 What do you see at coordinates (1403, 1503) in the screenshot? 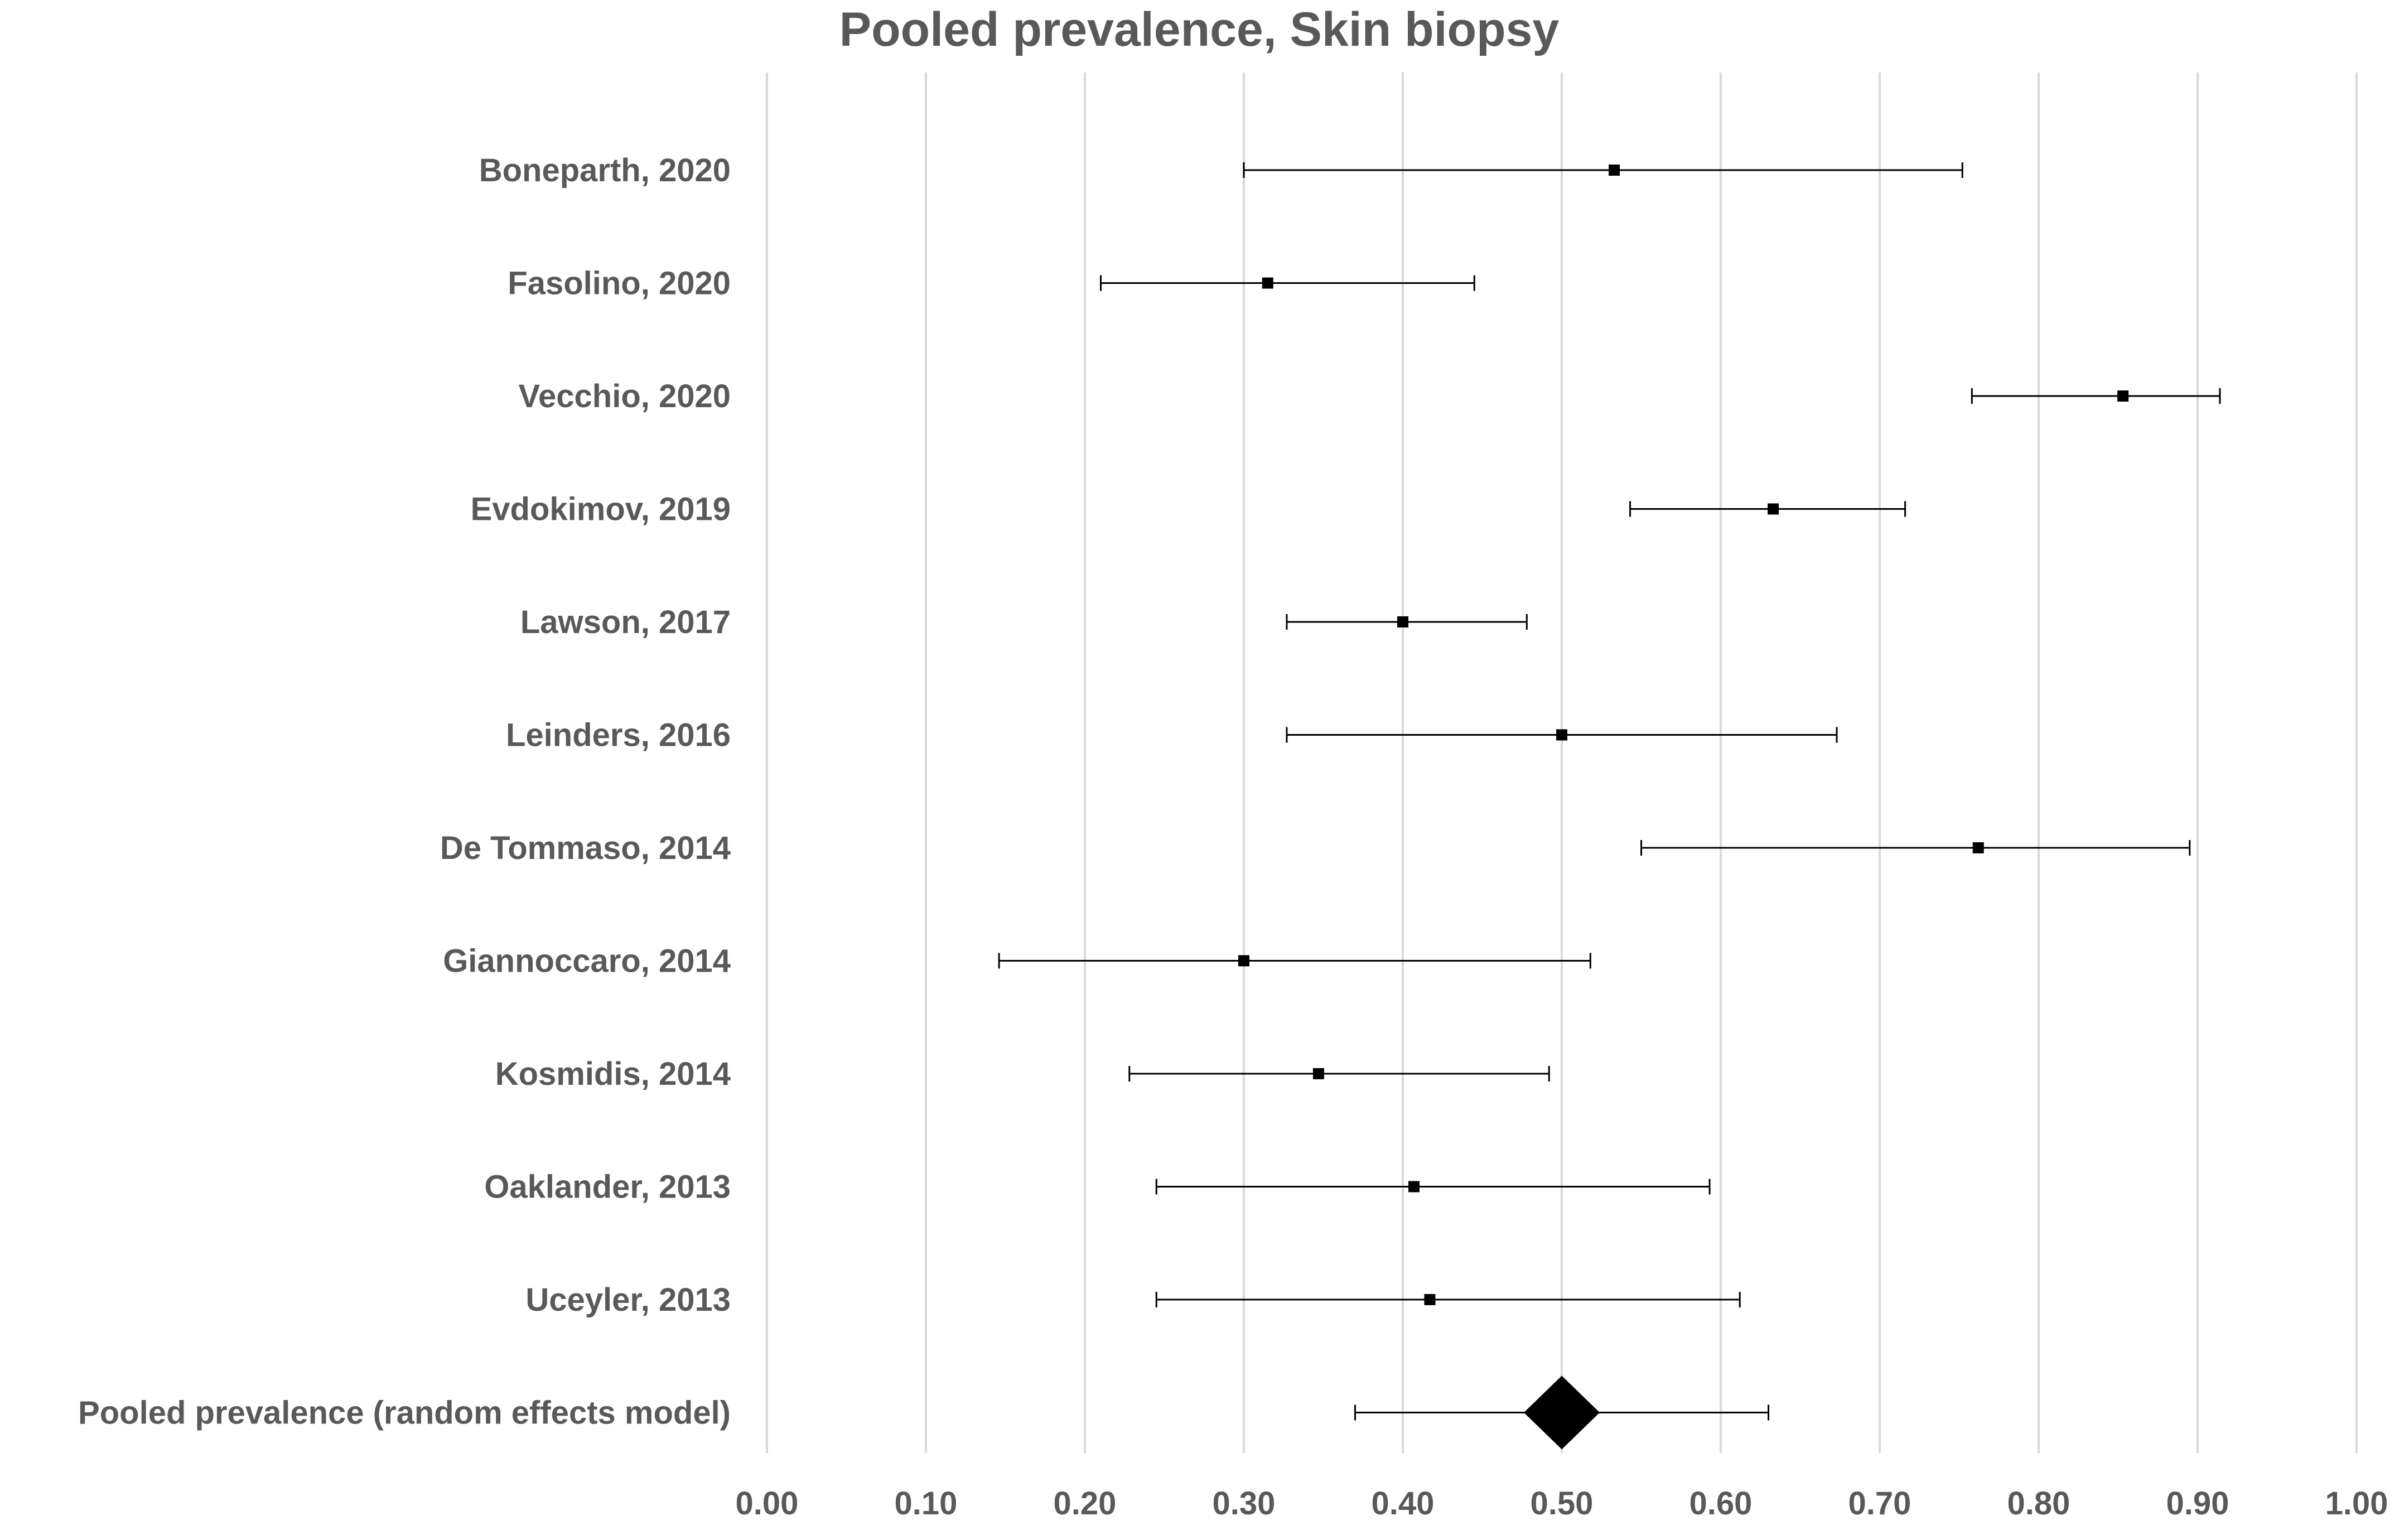
I see `x-tick-label: 0.40` at bounding box center [1403, 1503].